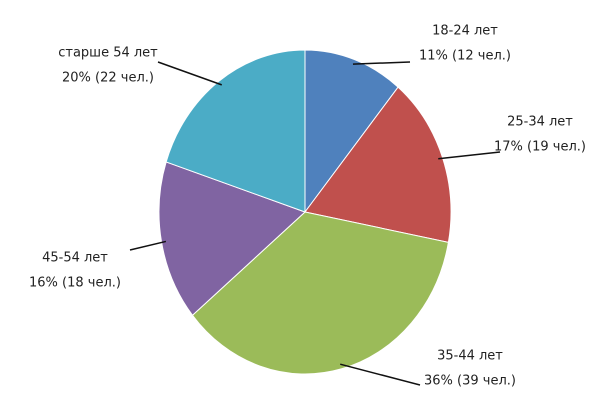 The width and height of the screenshot is (603, 418). I want to click on slice-value-label: 17% (19 чел.), so click(540, 147).